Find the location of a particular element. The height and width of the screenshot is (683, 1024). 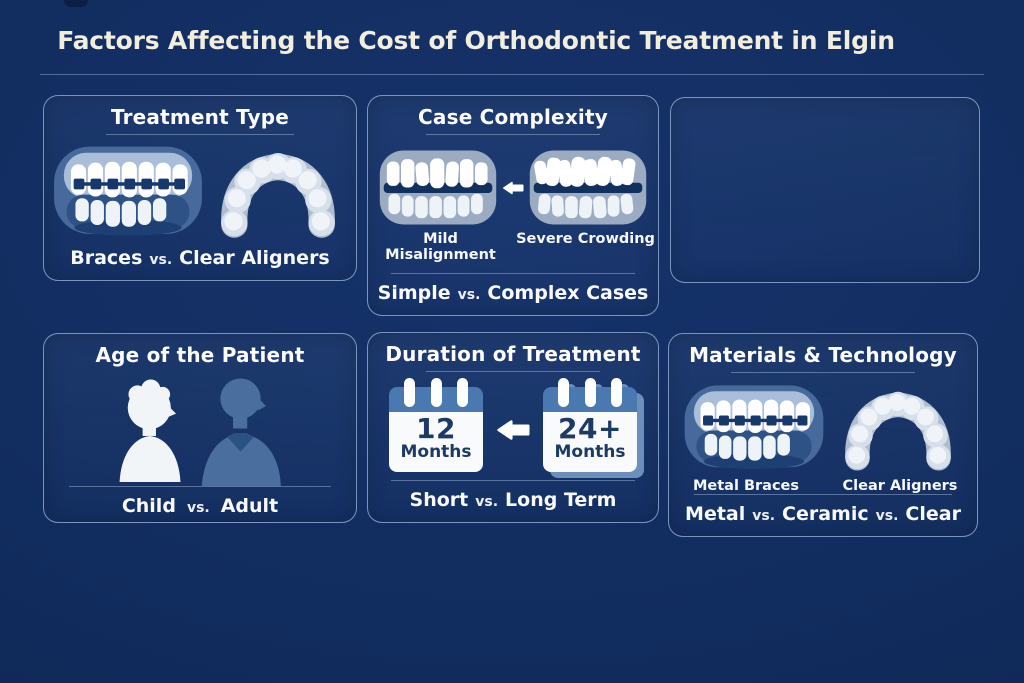

illustration-labels: Mild Misalignment Severe Crowding is located at coordinates (513, 247).